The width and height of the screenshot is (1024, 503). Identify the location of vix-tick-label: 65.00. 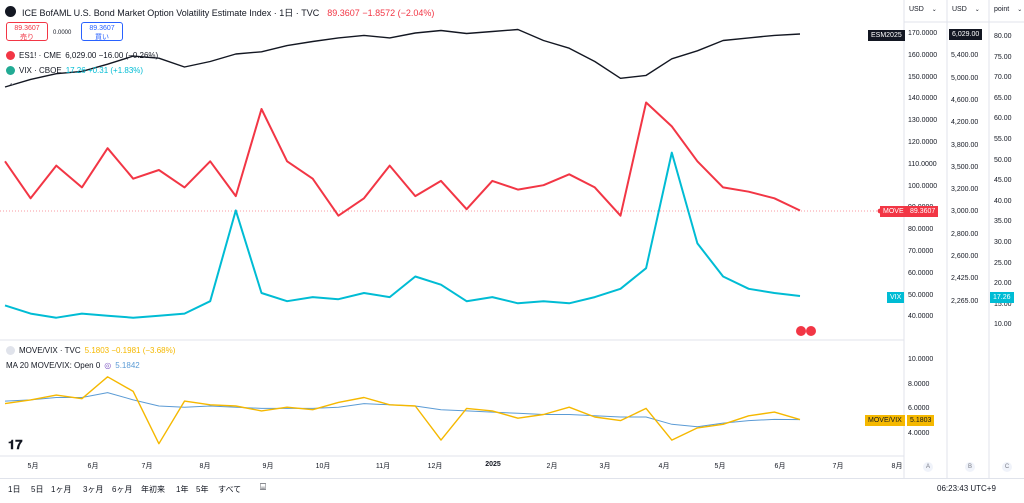
(1003, 98).